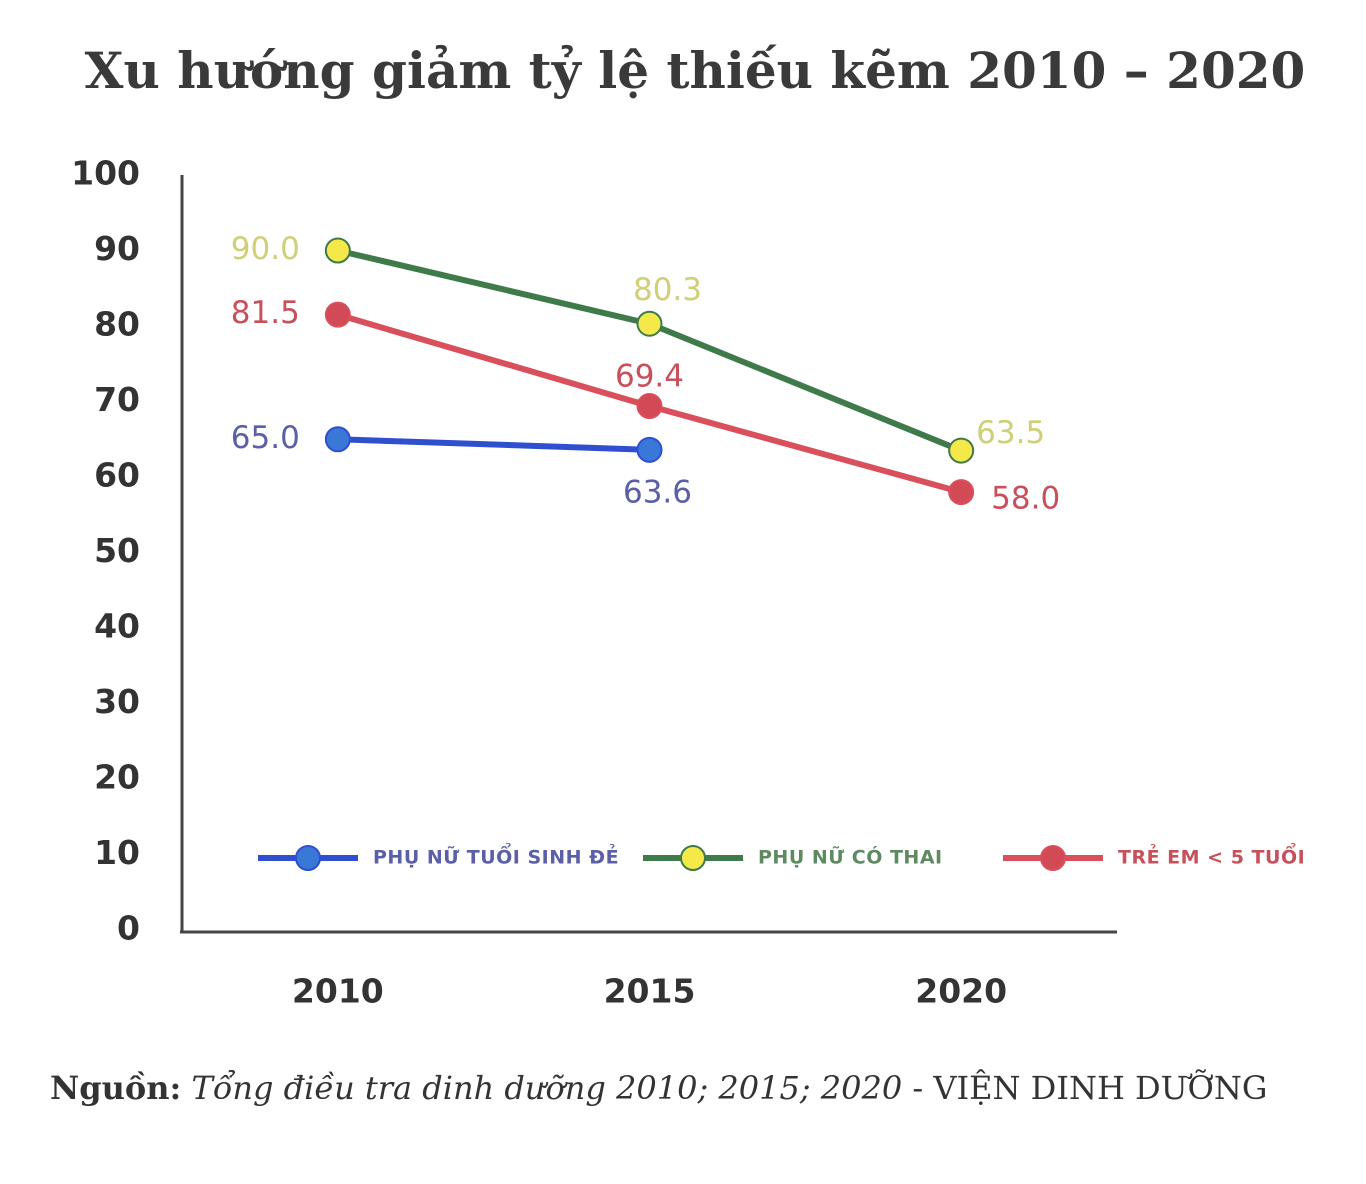 This screenshot has height=1184, width=1366. Describe the element at coordinates (117, 475) in the screenshot. I see `y-tick-label: 60` at that location.